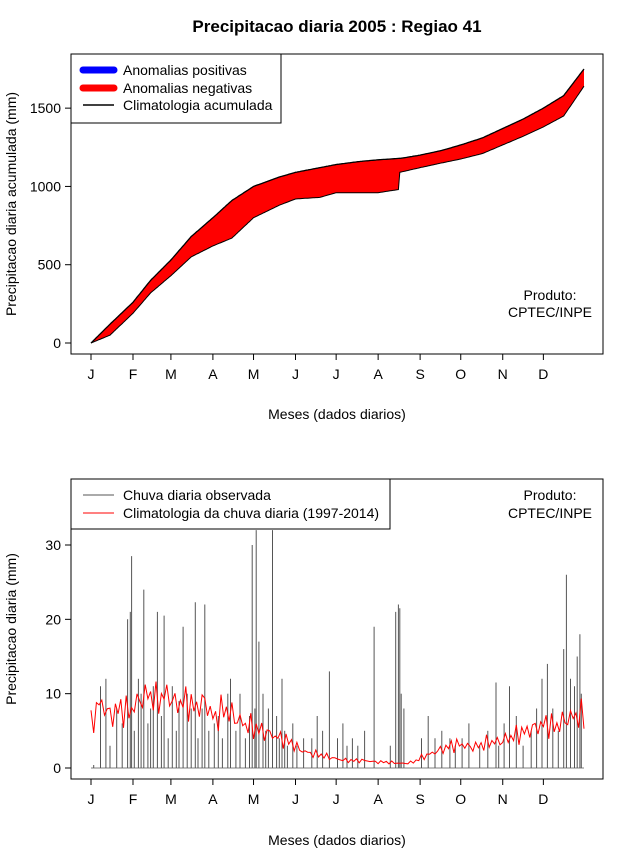  I want to click on legend-label-negative: Anomalias negativas, so click(187, 88).